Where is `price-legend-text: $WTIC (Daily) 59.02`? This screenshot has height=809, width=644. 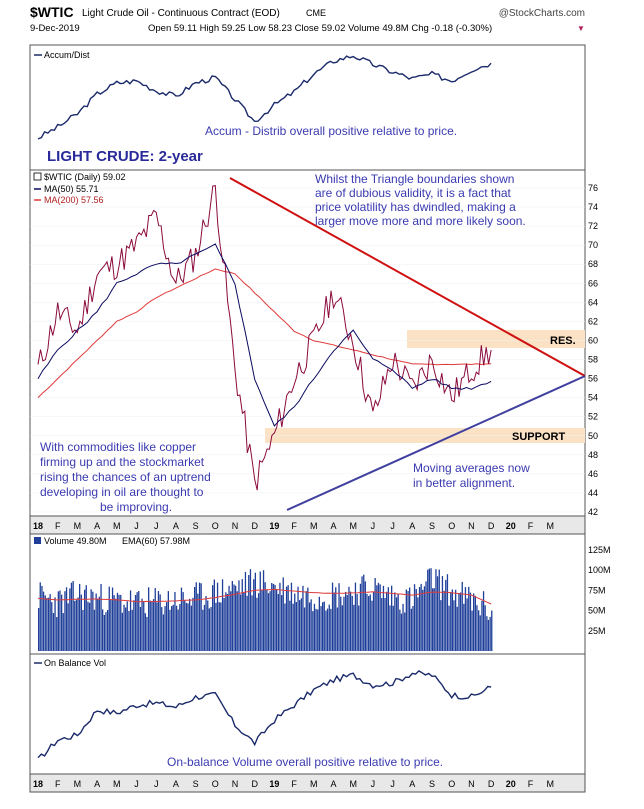 price-legend-text: $WTIC (Daily) 59.02 is located at coordinates (85, 177).